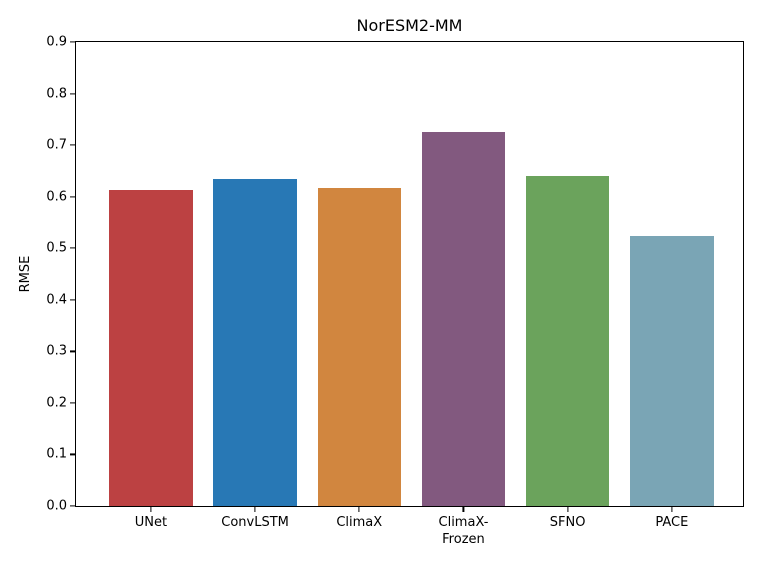  Describe the element at coordinates (56, 197) in the screenshot. I see `y-tick-label-0.6: 0.6` at that location.